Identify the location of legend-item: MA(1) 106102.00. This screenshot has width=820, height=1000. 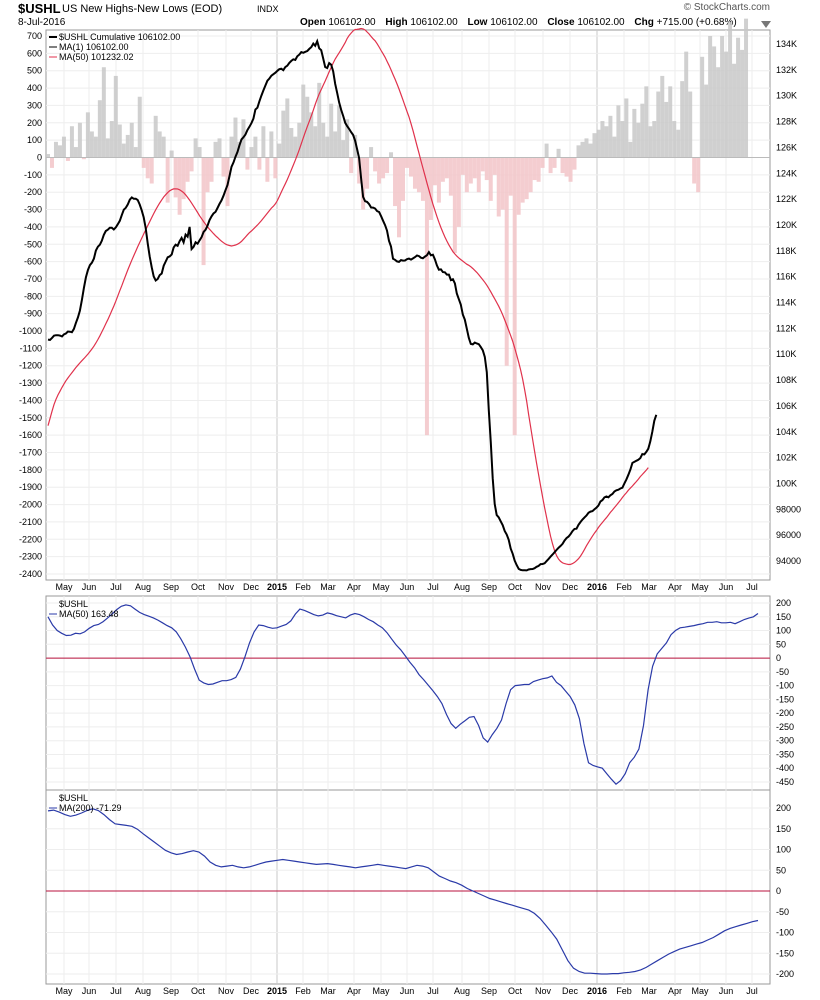
(94, 47).